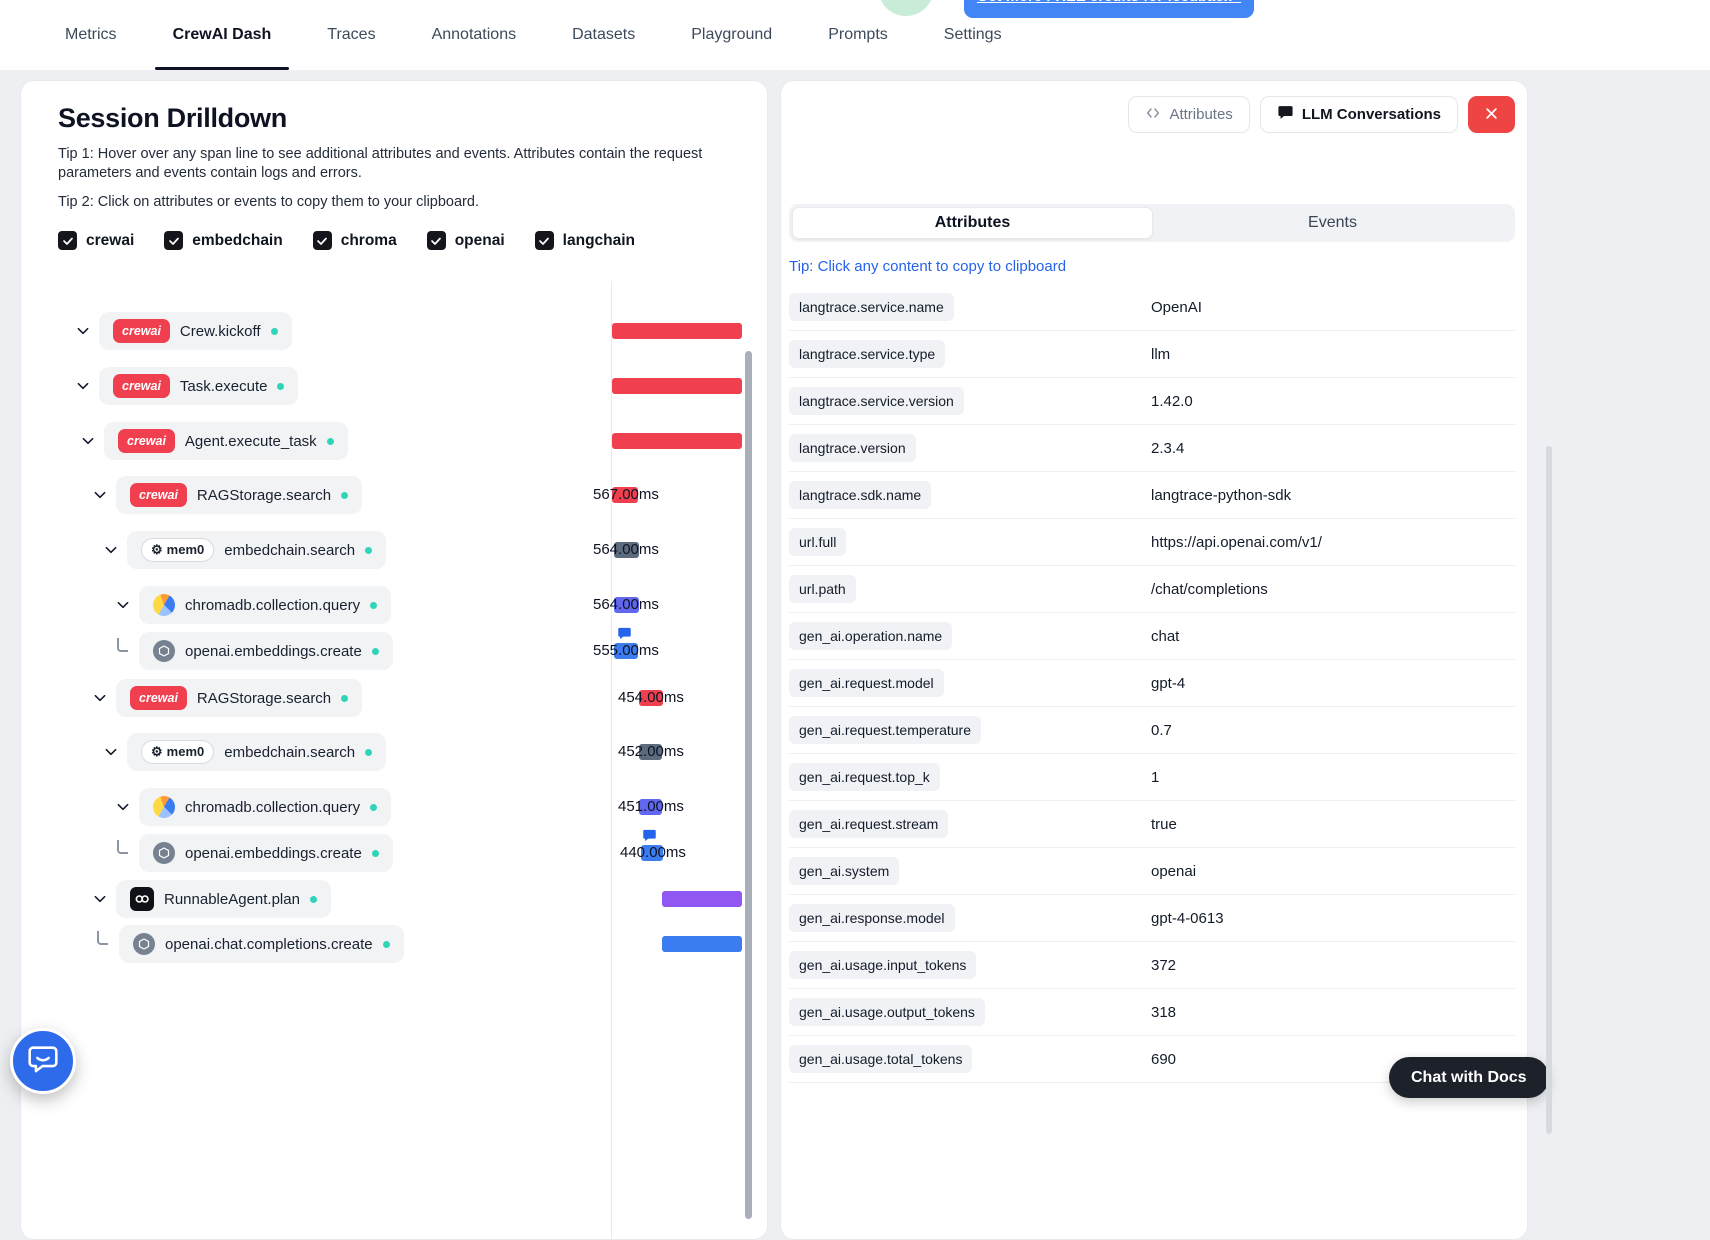 The width and height of the screenshot is (1710, 1240). I want to click on tab-annotations: Annotations, so click(474, 34).